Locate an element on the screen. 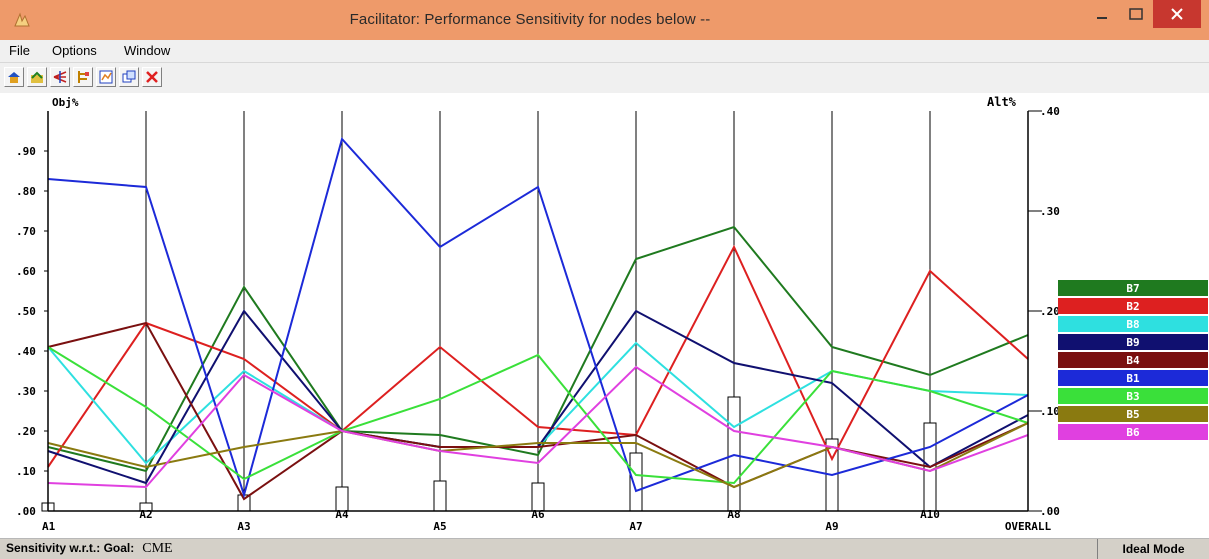 The image size is (1209, 559). maximize-button is located at coordinates (1136, 14).